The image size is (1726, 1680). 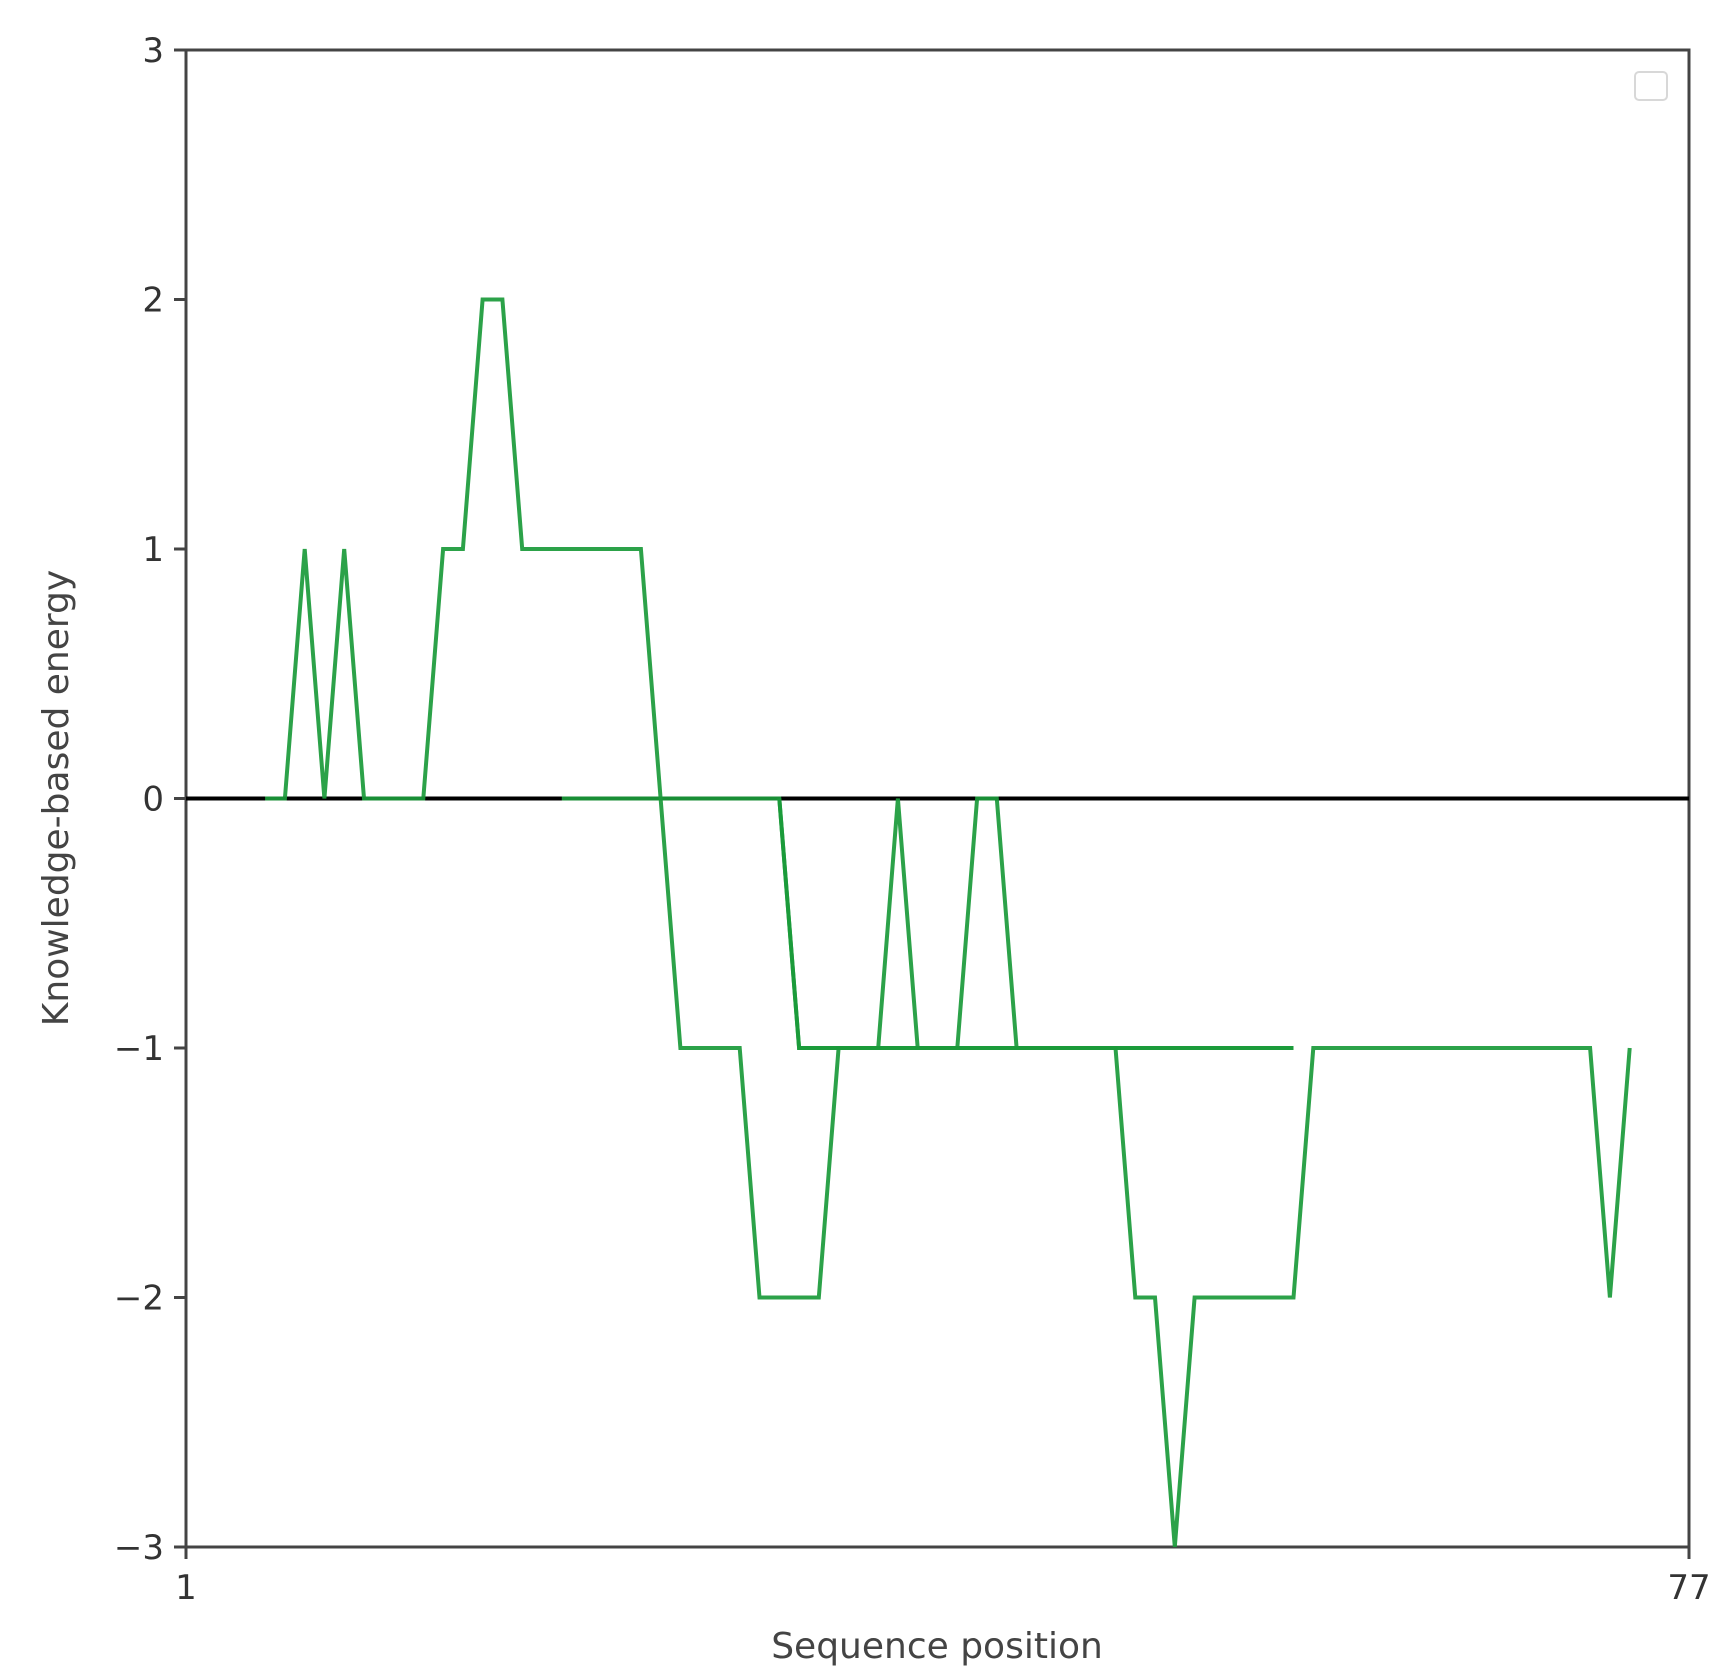 I want to click on x-tick-label: 1, so click(x=186, y=1588).